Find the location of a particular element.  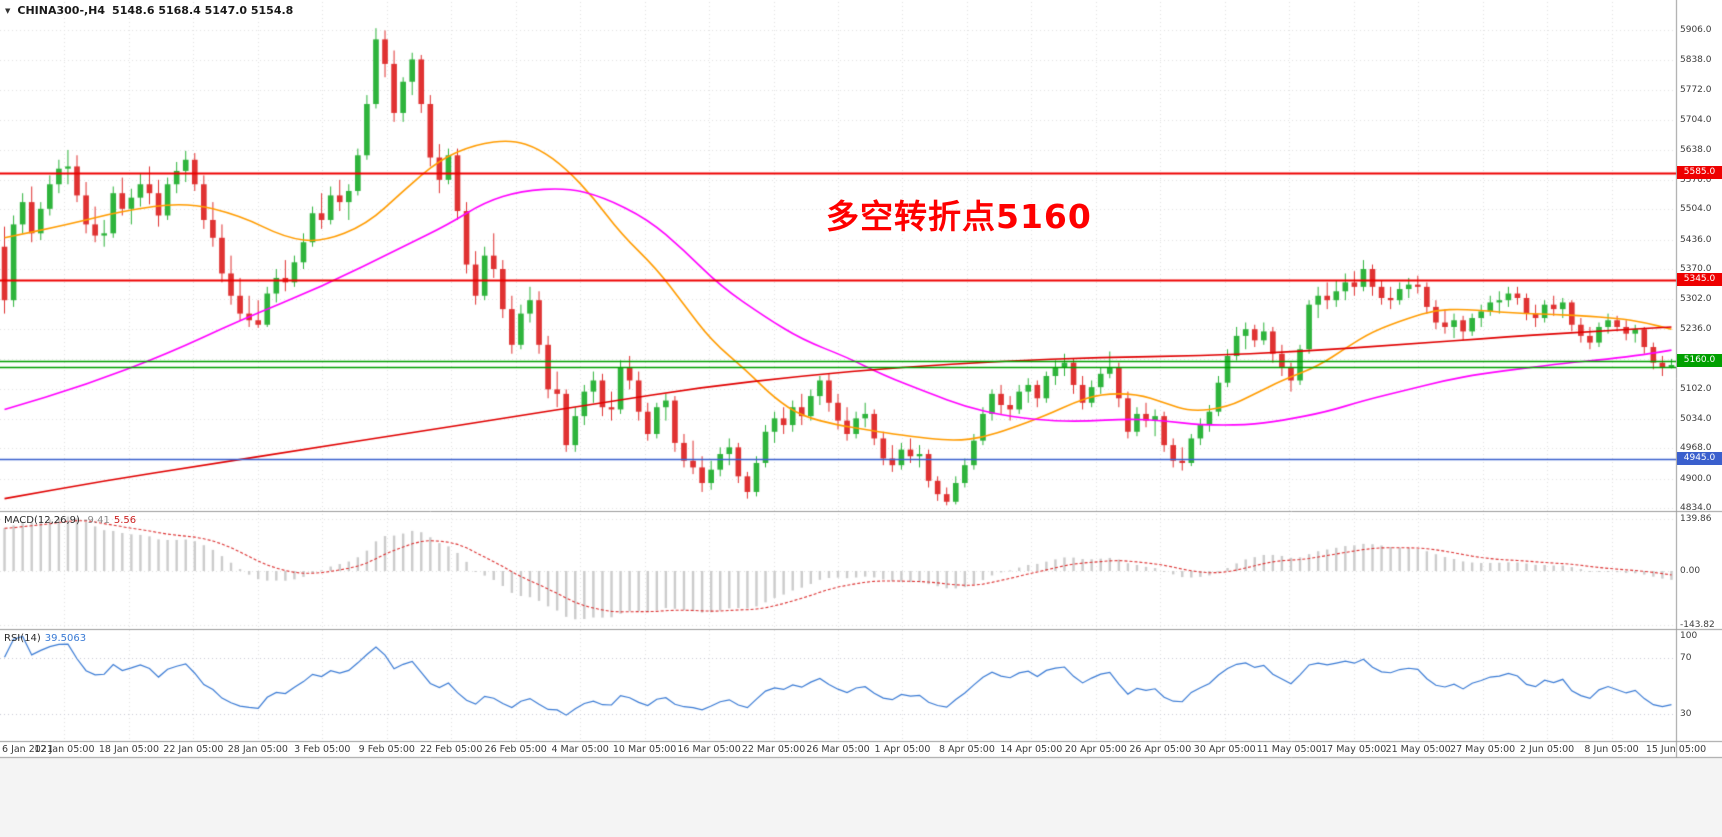

macd-main-value: -9.41 is located at coordinates (96, 520).